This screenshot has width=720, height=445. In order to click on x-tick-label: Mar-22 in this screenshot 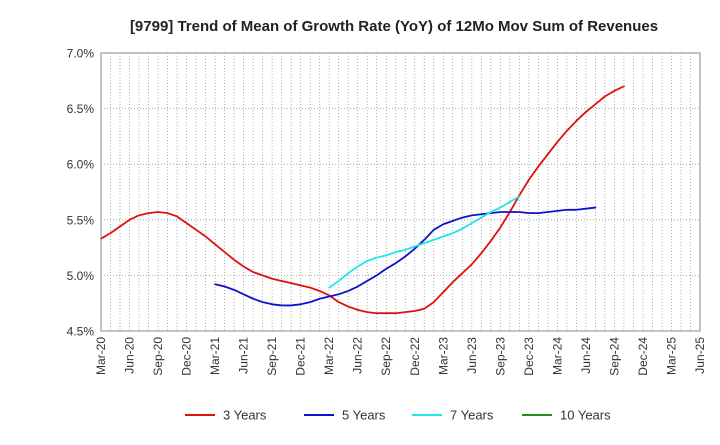, I will do `click(329, 356)`.